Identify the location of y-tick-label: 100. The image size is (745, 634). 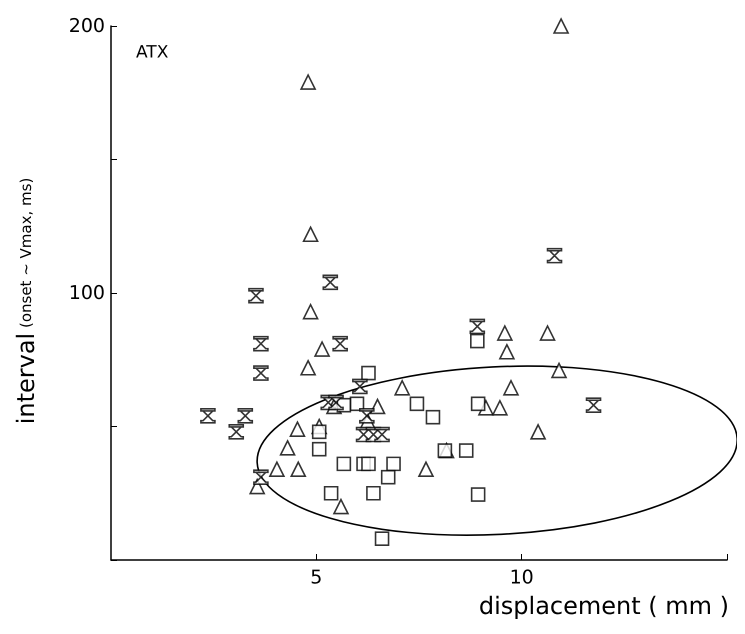
(86, 293).